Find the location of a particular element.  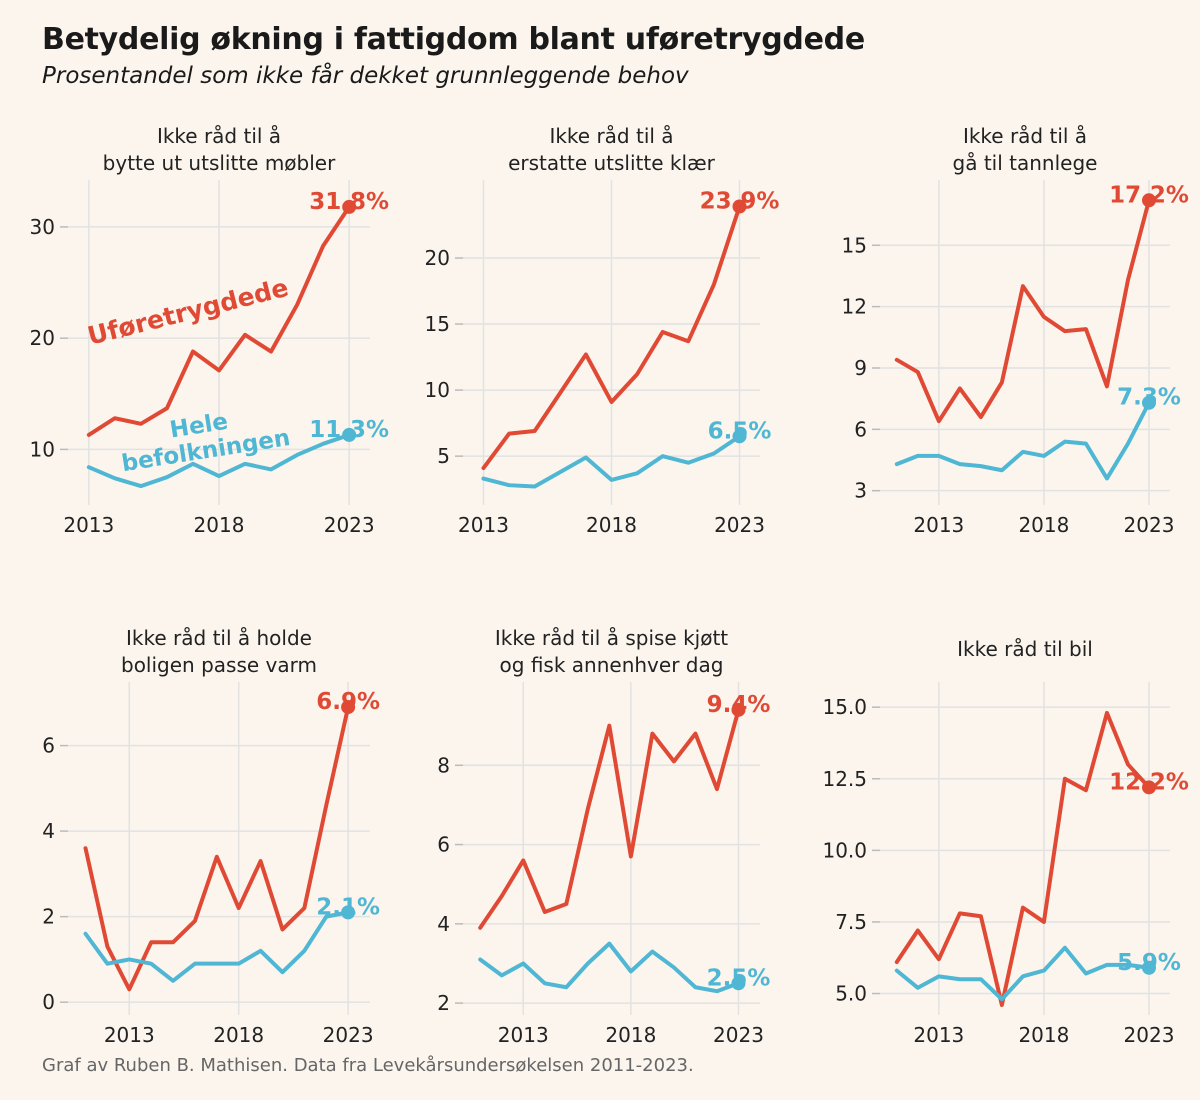

y-tick-label: 5 is located at coordinates (443, 456).